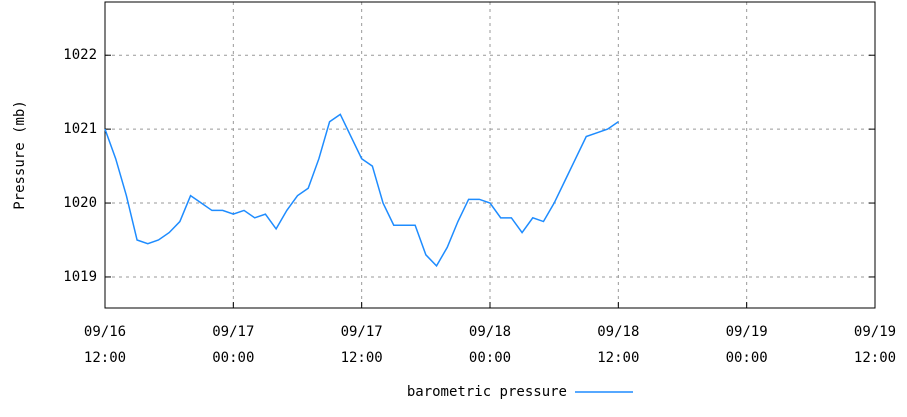 The image size is (907, 417). I want to click on y-axis-label: Pressure (mb), so click(20, 155).